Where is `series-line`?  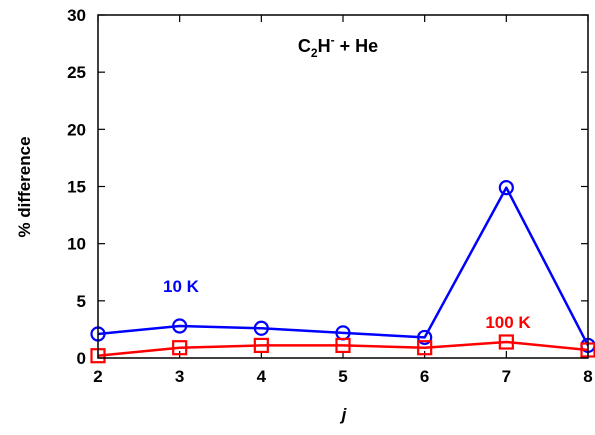
series-line is located at coordinates (343, 348).